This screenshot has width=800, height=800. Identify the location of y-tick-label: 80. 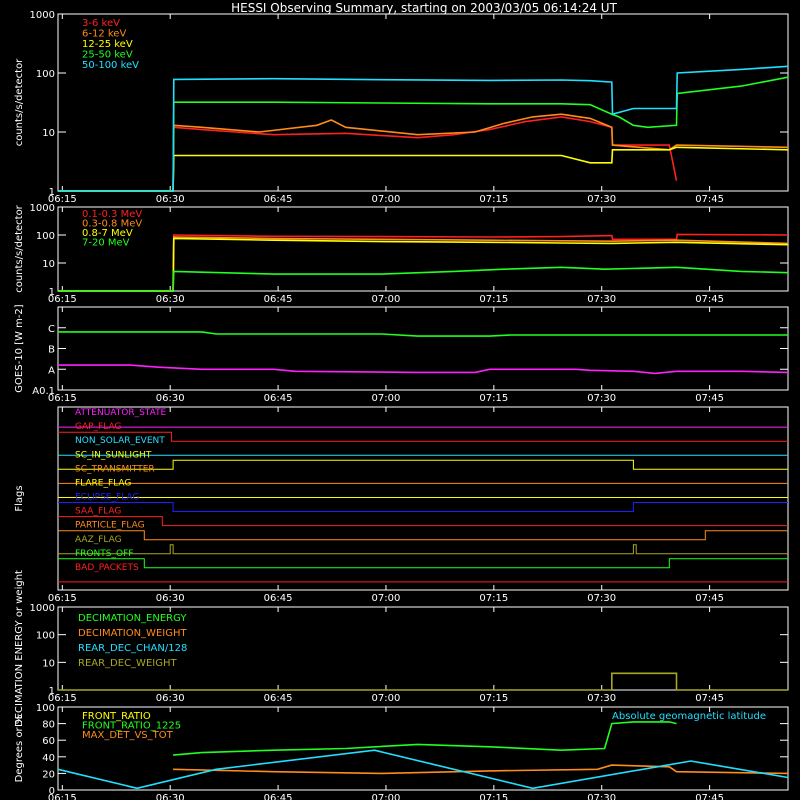
(48, 725).